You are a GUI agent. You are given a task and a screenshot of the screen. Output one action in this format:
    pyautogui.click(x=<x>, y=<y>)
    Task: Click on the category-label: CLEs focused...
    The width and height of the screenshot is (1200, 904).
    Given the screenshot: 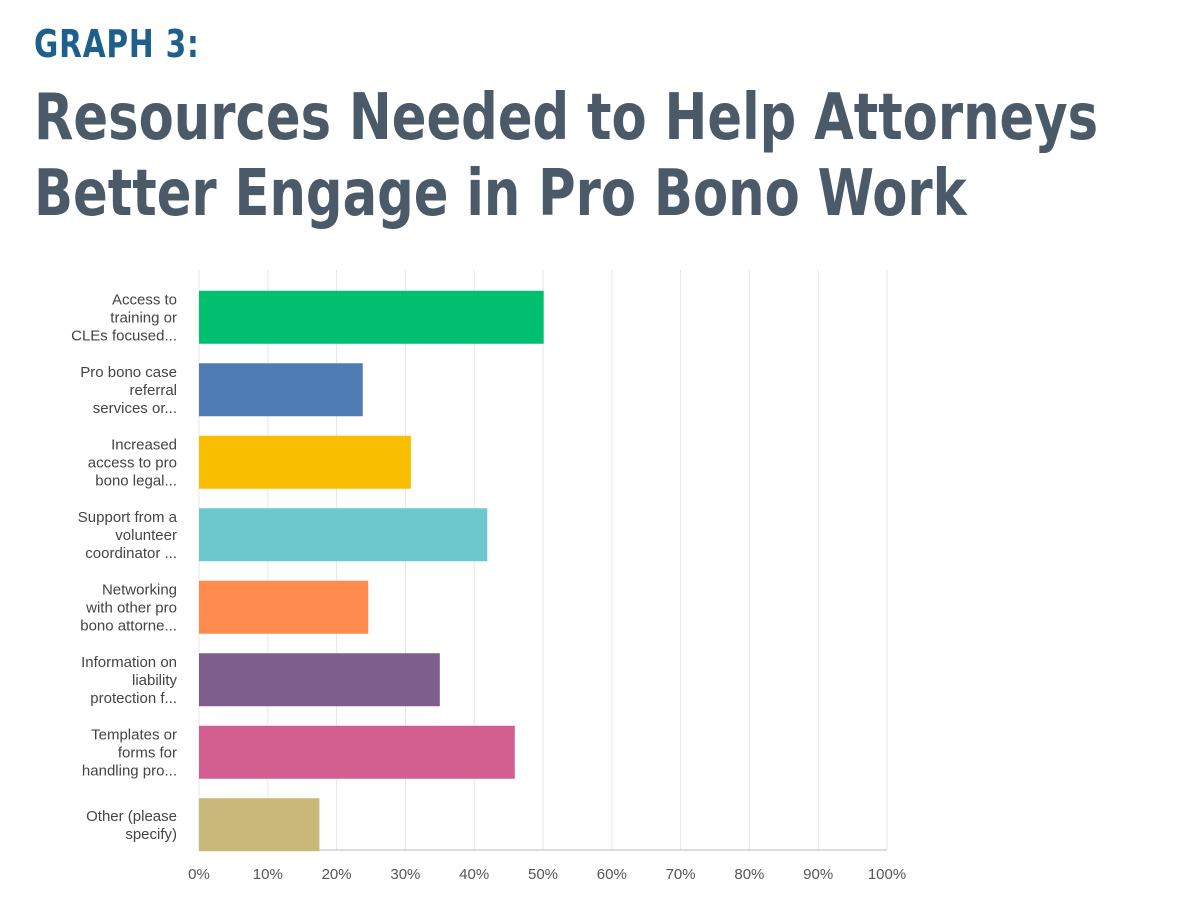 What is the action you would take?
    pyautogui.click(x=124, y=335)
    